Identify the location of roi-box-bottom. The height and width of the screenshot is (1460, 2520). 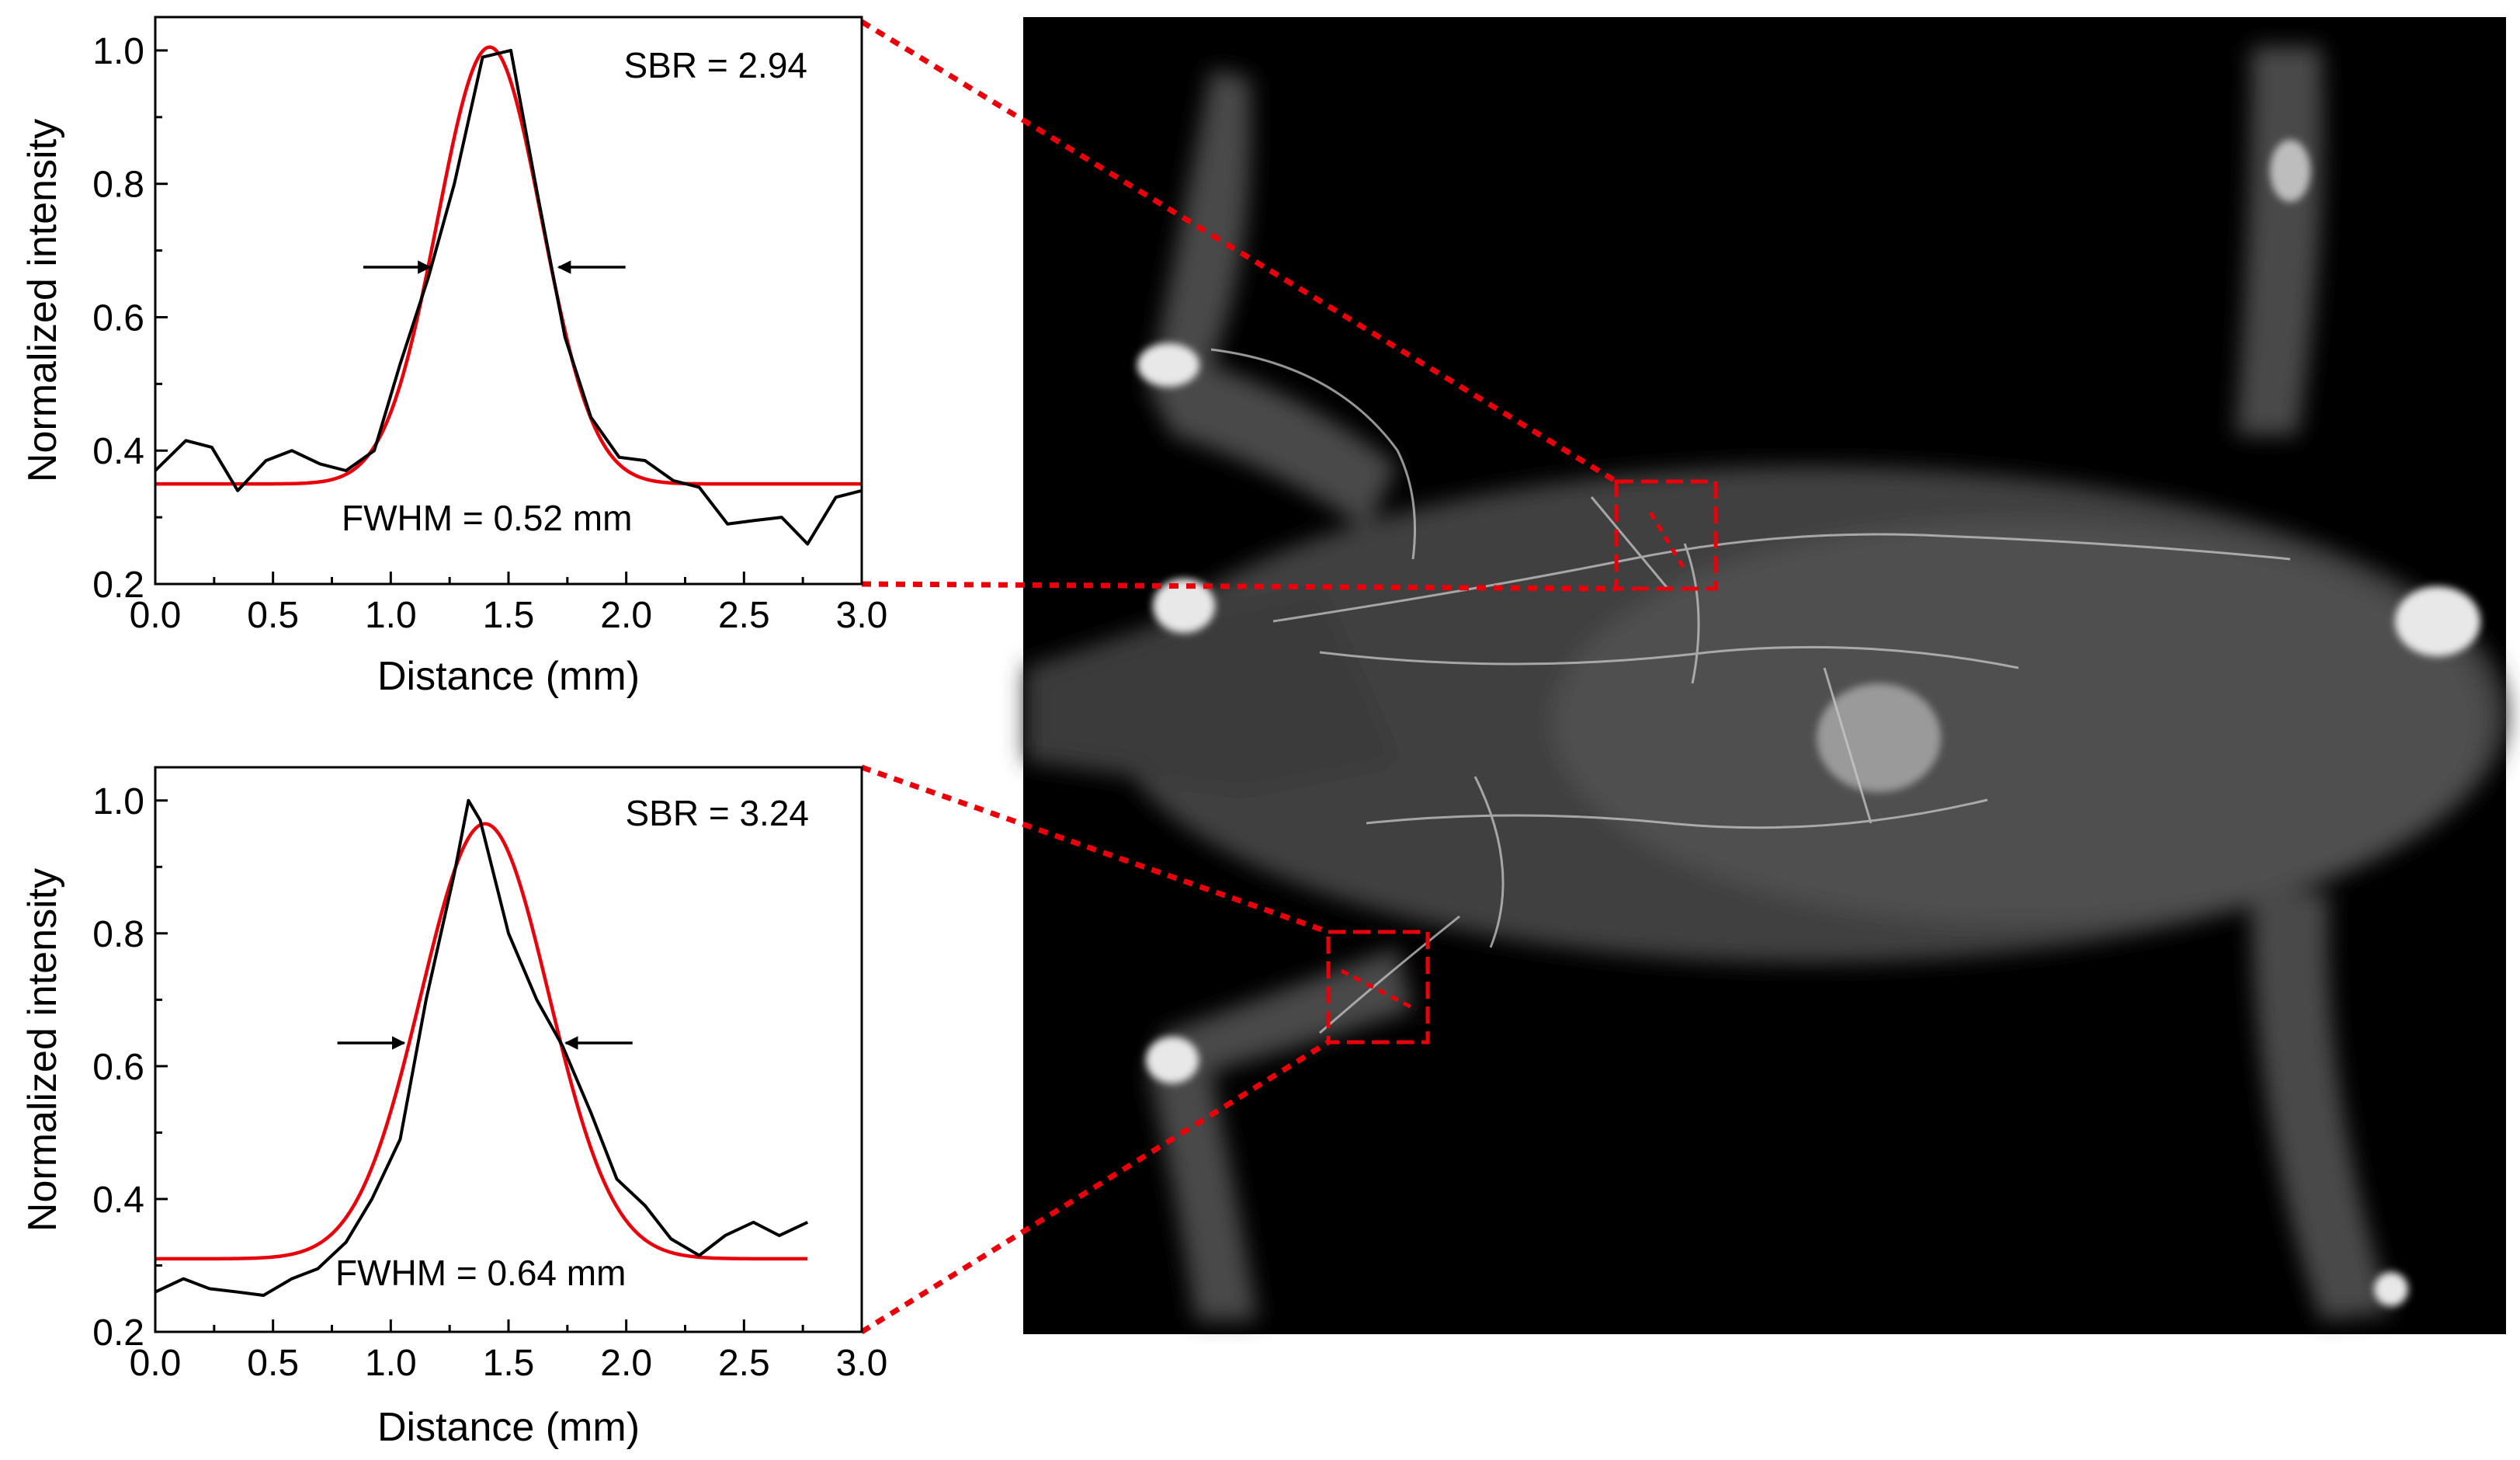
(1378, 987).